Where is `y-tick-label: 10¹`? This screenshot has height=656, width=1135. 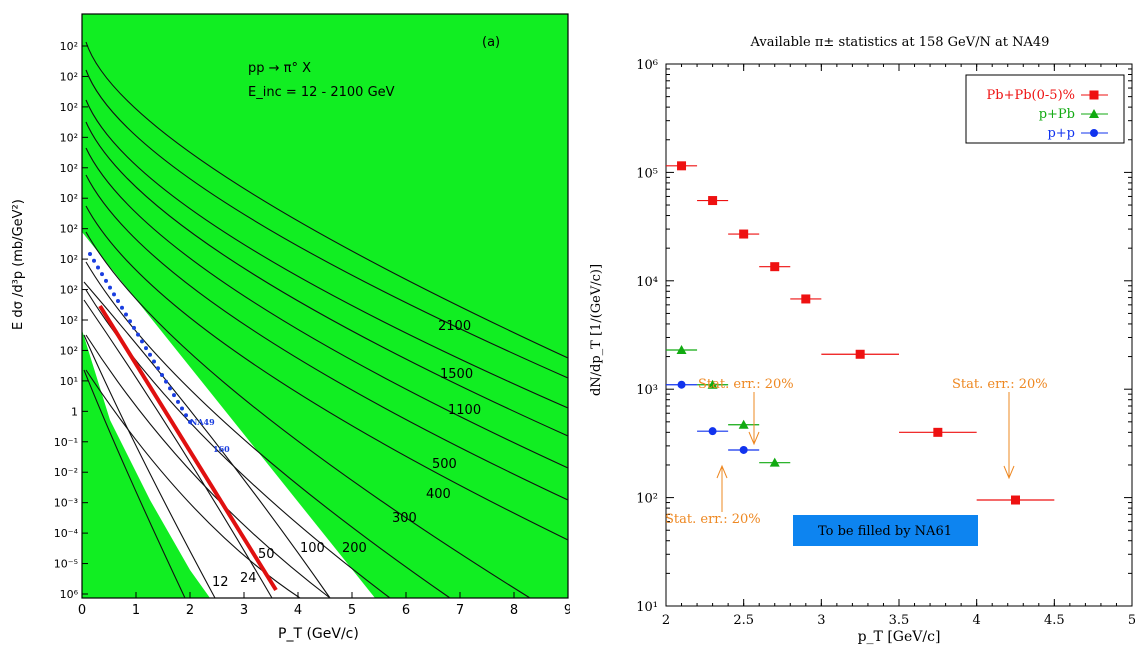 y-tick-label: 10¹ is located at coordinates (647, 607).